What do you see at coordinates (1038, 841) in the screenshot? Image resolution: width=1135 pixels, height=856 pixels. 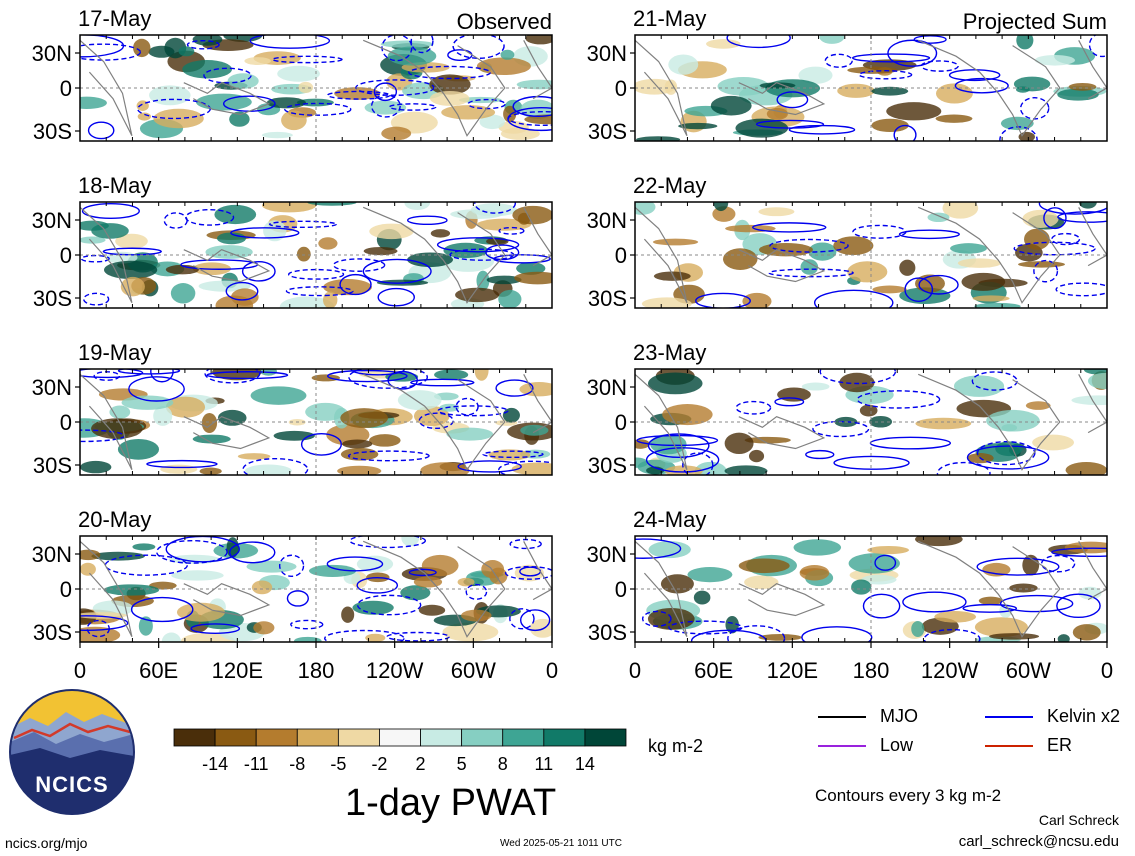 I see `author-email: carl_schreck@ncsu.edu` at bounding box center [1038, 841].